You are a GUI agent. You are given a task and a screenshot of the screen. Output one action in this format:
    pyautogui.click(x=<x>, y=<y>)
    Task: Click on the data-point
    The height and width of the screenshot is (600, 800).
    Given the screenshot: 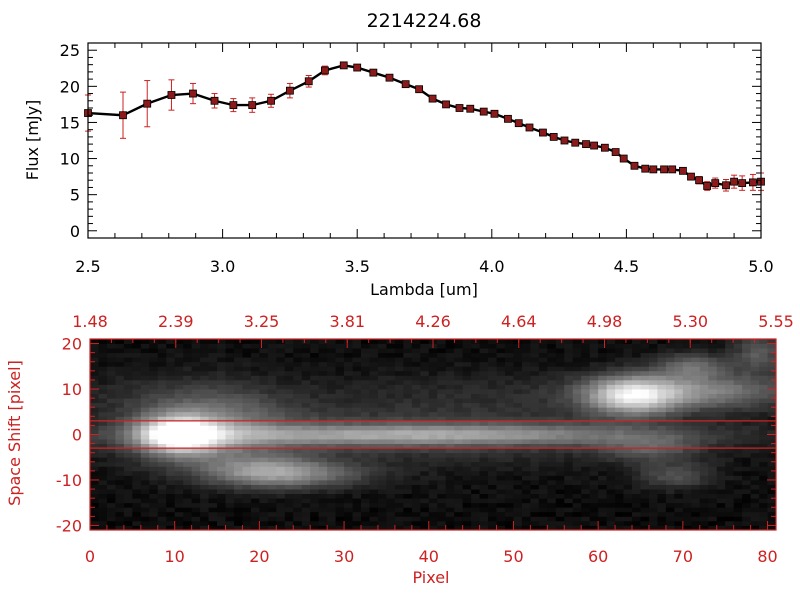 What is the action you would take?
    pyautogui.click(x=672, y=169)
    